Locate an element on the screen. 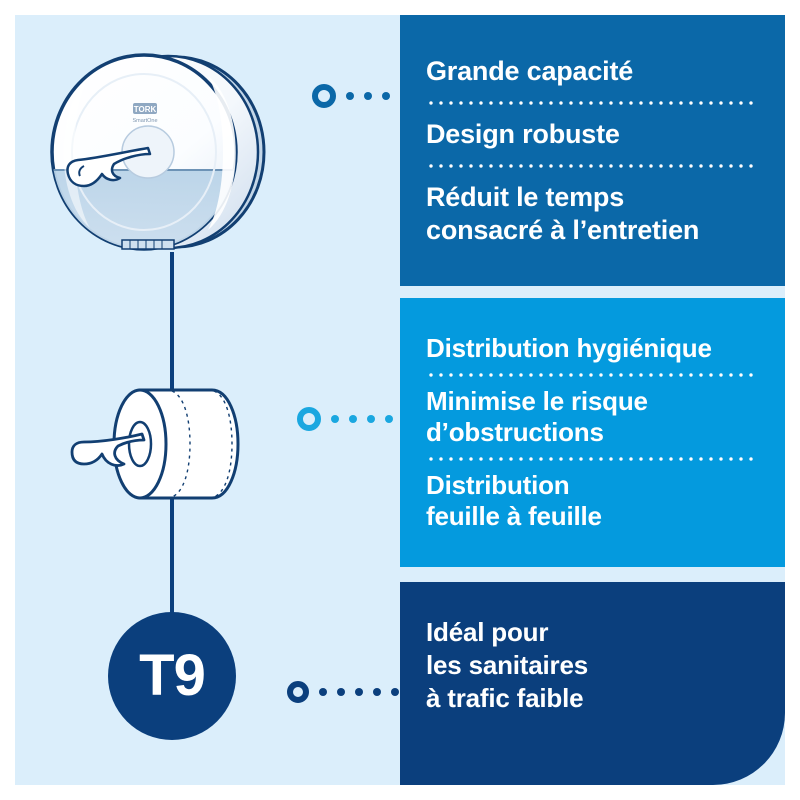 The height and width of the screenshot is (800, 800). feature-line-minimise-risque-row2: d’obstructions is located at coordinates (515, 432).